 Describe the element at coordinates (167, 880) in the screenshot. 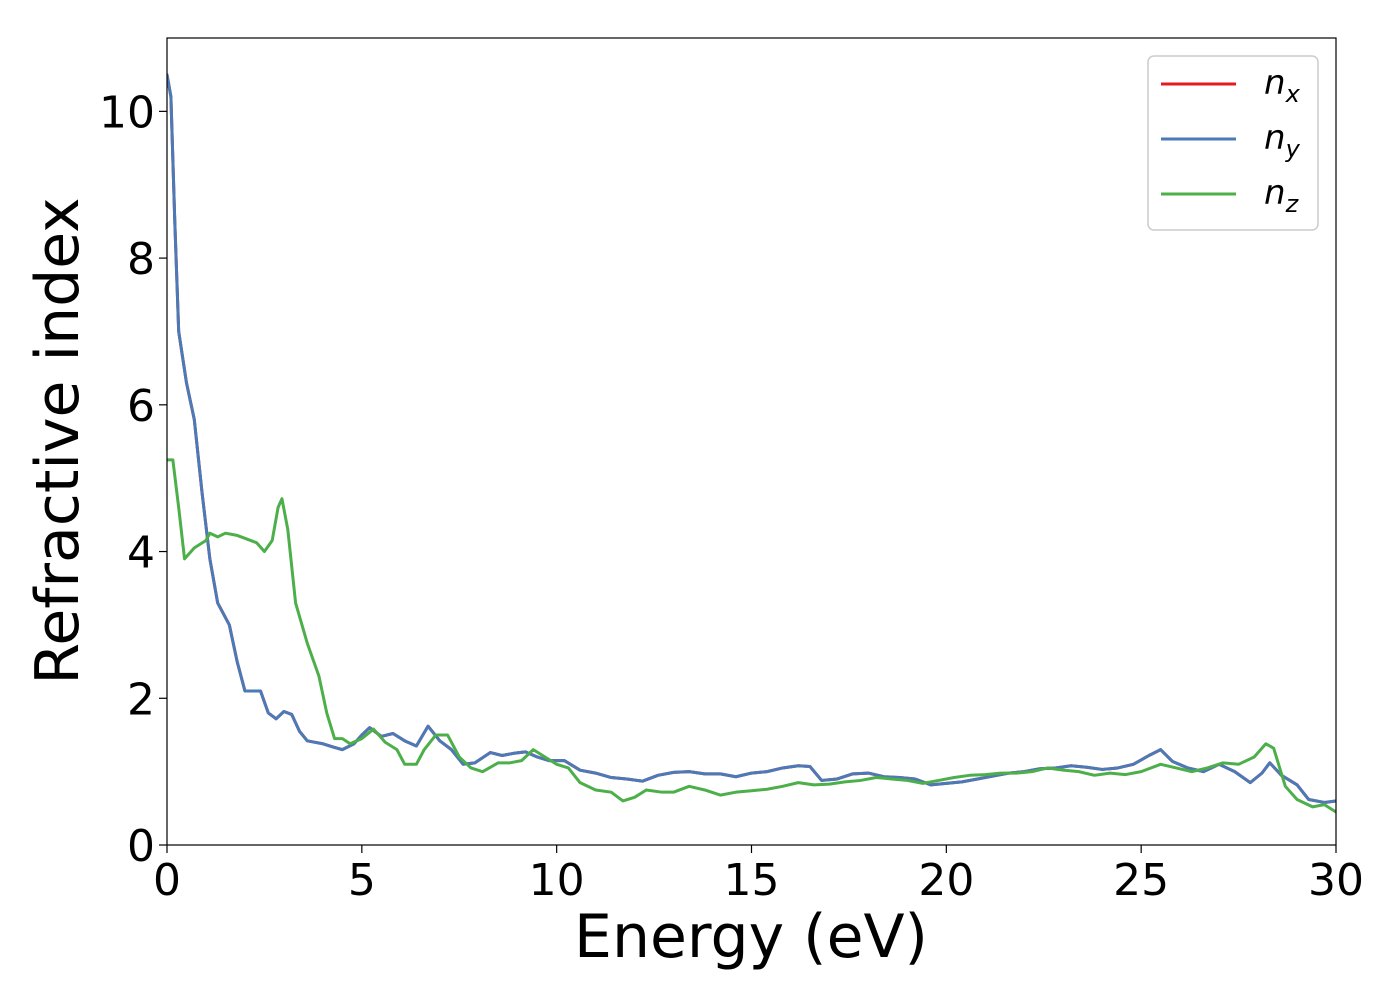

I see `x-tick-label: 0` at that location.